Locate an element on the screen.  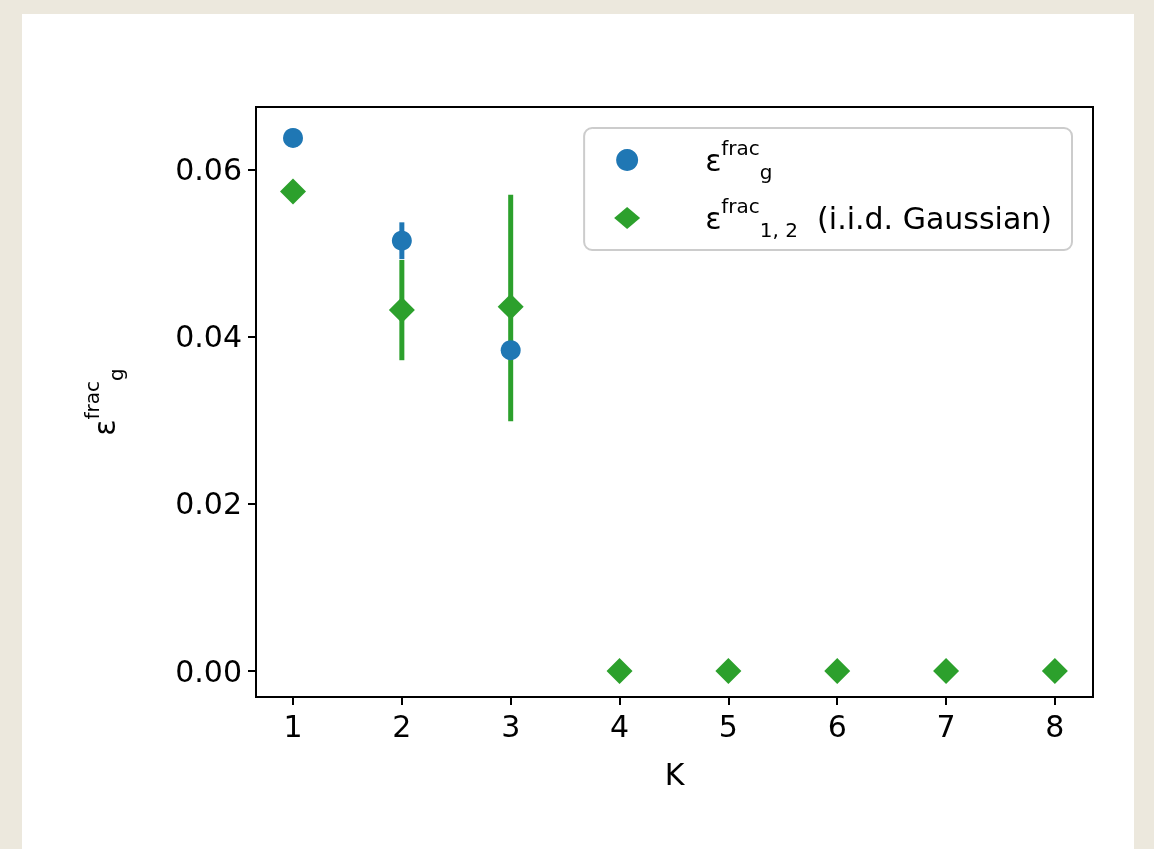
y-tick-label: 0.00 is located at coordinates (208, 671).